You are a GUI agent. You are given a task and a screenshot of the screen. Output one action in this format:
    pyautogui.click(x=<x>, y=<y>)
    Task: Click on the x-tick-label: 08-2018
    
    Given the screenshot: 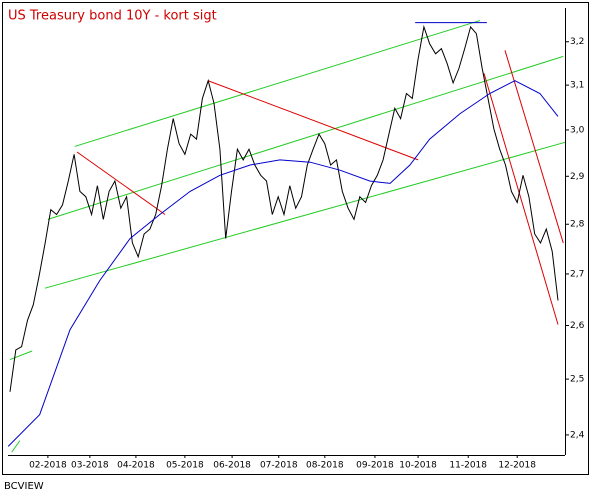 What is the action you would take?
    pyautogui.click(x=325, y=466)
    